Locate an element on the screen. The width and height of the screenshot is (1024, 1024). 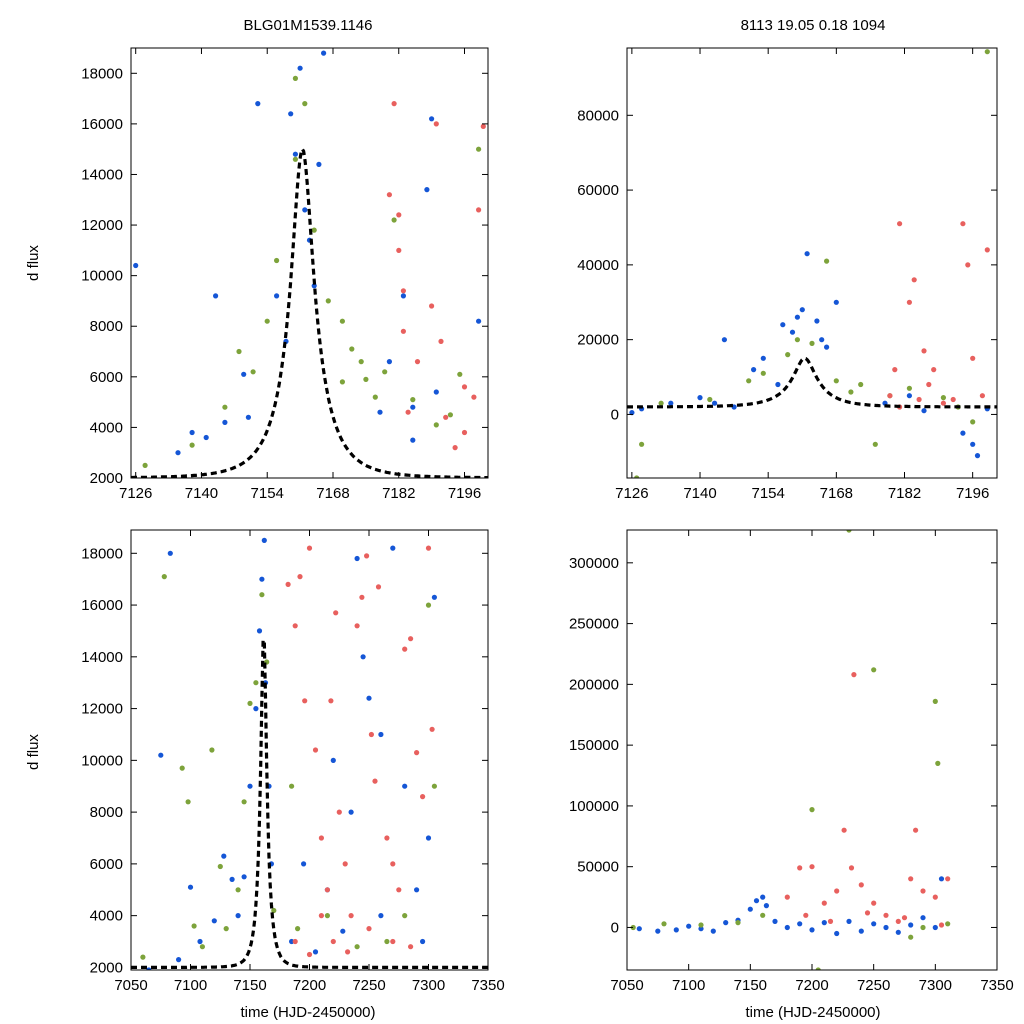
model-fit-curve is located at coordinates (309, 311).